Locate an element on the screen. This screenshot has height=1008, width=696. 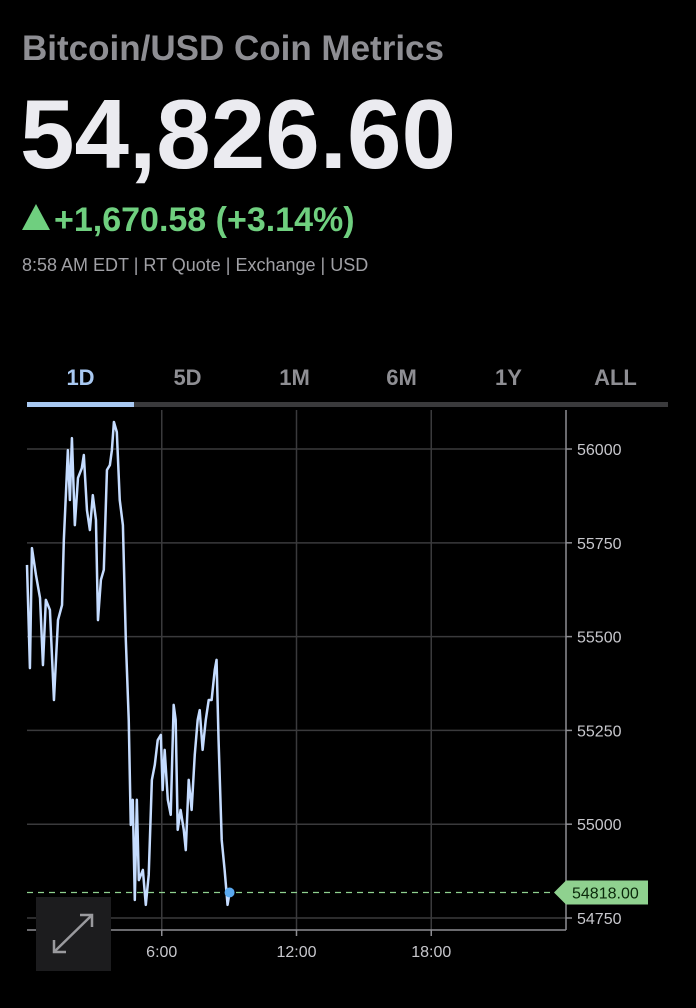
tab: 6M is located at coordinates (401, 377).